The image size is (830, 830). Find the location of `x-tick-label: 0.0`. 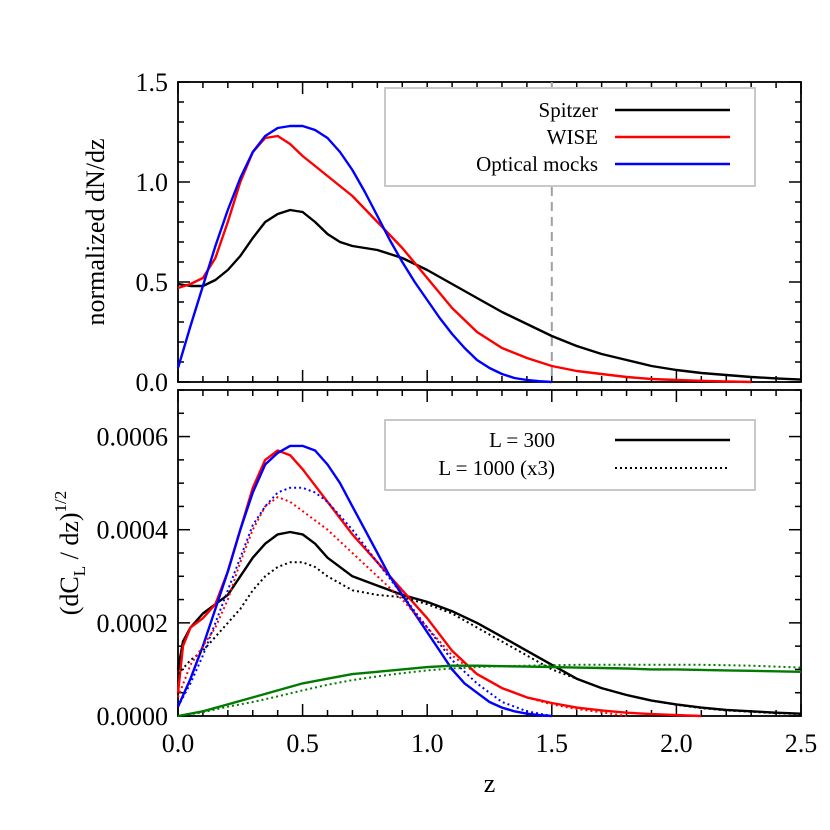

x-tick-label: 0.0 is located at coordinates (178, 743).